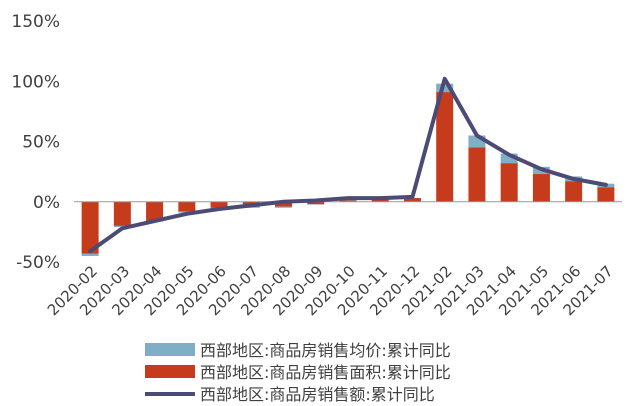 This screenshot has height=406, width=632. Describe the element at coordinates (317, 394) in the screenshot. I see `legend-label: 西部地区:商品房销售额:累计同比` at that location.